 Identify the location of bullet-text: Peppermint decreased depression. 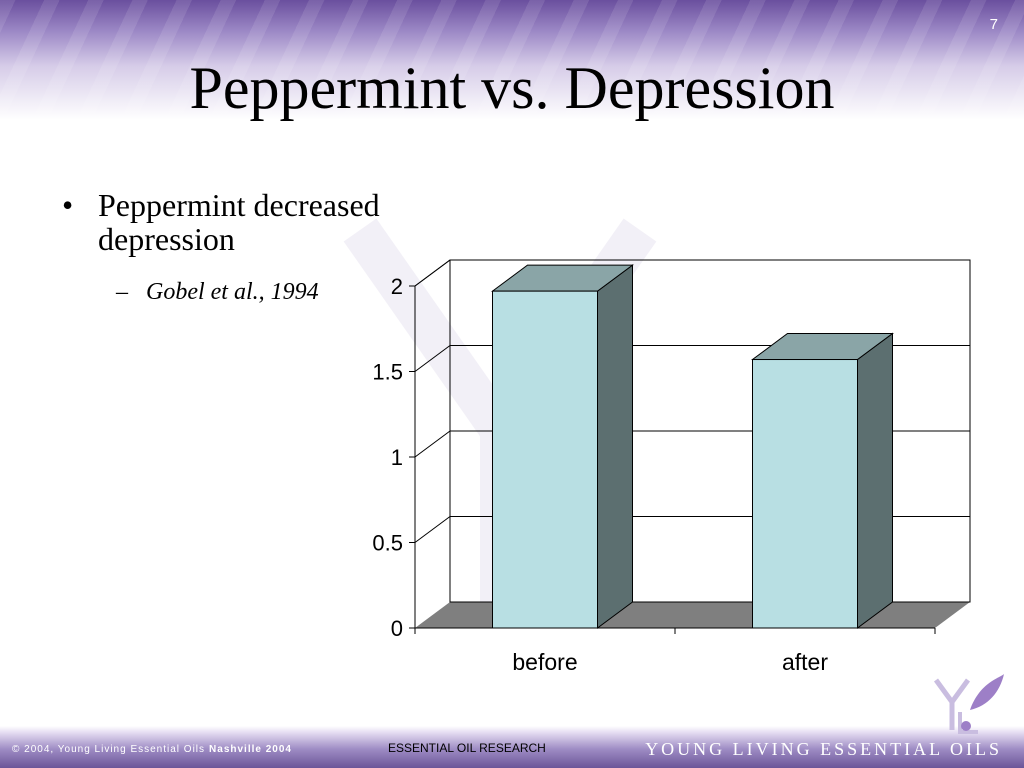
(239, 222).